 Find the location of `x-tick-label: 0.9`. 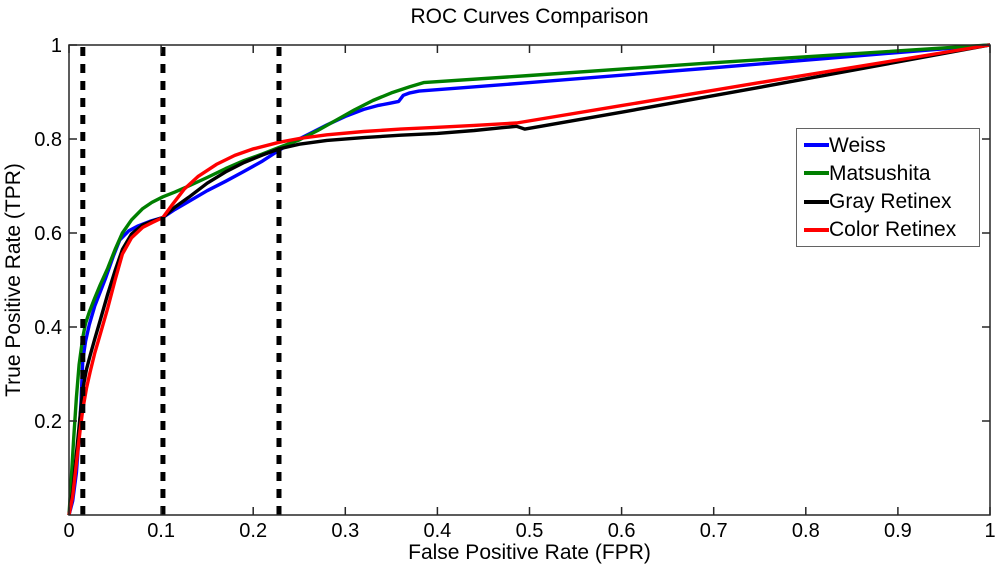

x-tick-label: 0.9 is located at coordinates (898, 531).